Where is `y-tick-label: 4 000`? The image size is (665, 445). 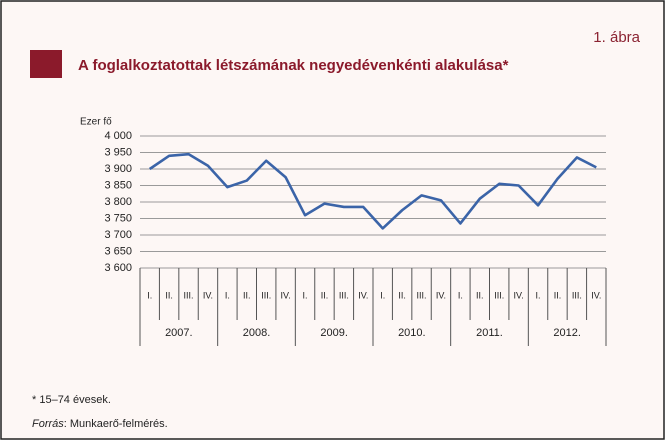
y-tick-label: 4 000 is located at coordinates (118, 136).